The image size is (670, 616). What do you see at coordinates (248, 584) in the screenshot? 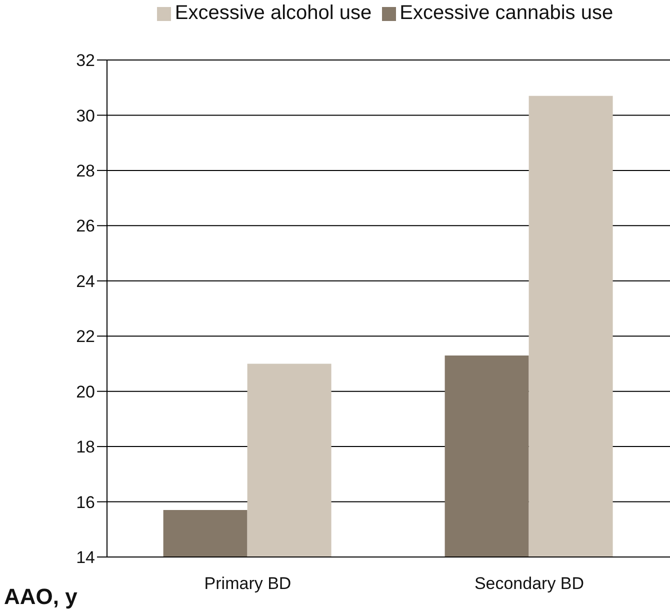
I see `x-tick-label: Primary BD` at bounding box center [248, 584].